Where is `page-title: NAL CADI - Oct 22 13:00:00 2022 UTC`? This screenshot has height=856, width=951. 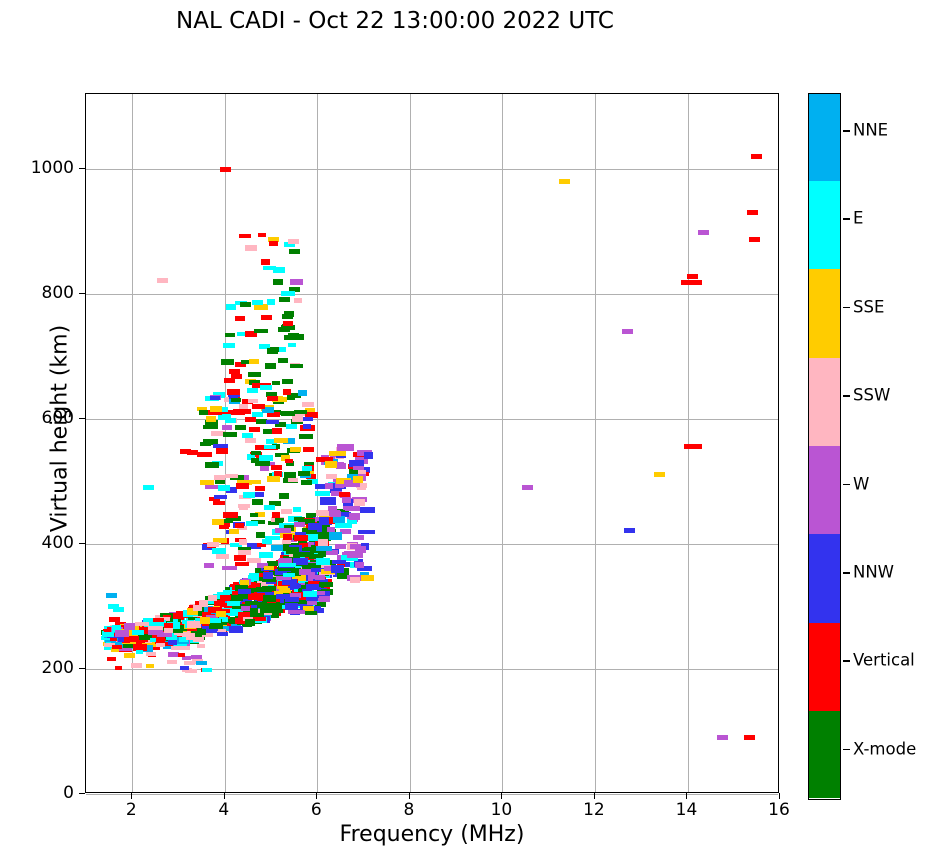 page-title: NAL CADI - Oct 22 13:00:00 2022 UTC is located at coordinates (395, 21).